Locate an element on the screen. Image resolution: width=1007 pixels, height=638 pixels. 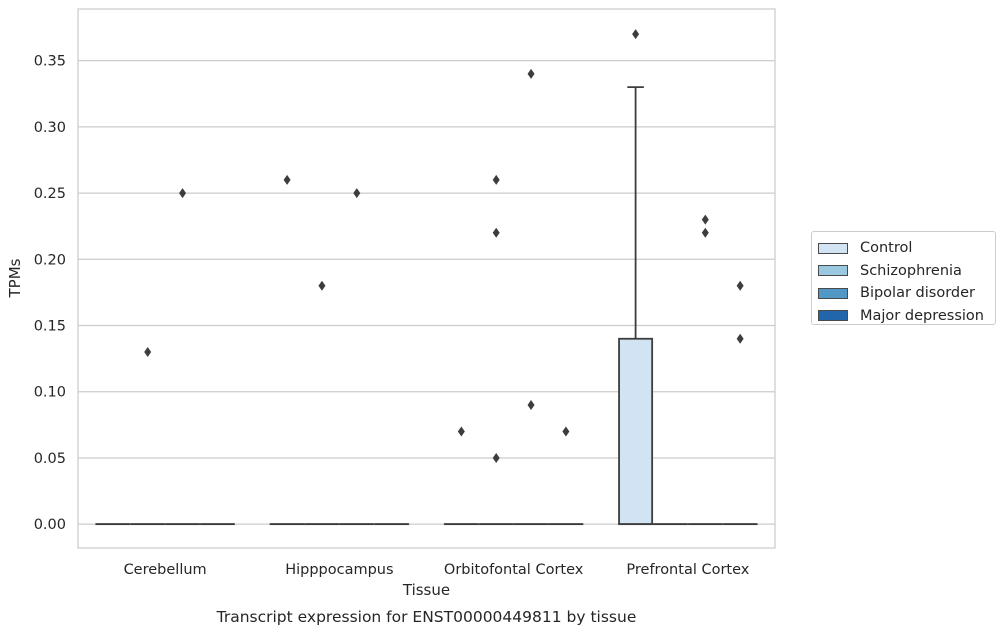
legend-label: Bipolar disorder is located at coordinates (917, 293).